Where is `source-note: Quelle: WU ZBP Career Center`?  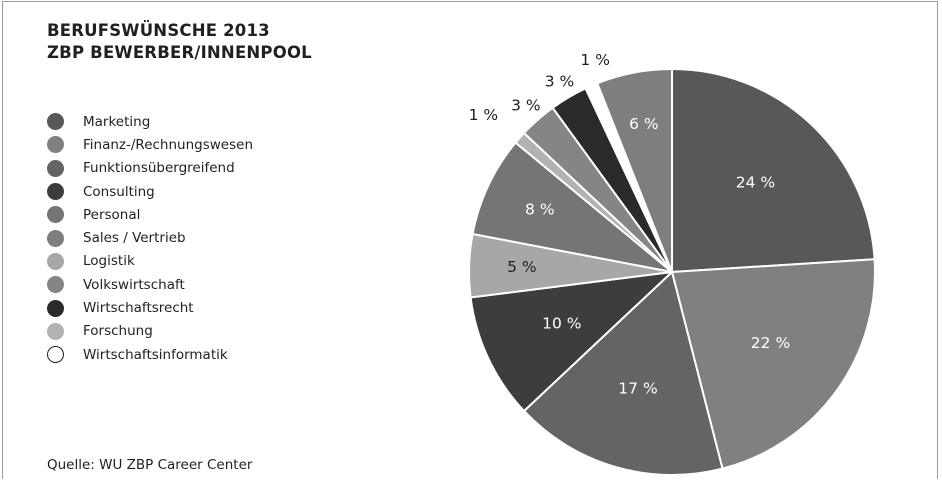
source-note: Quelle: WU ZBP Career Center is located at coordinates (150, 465).